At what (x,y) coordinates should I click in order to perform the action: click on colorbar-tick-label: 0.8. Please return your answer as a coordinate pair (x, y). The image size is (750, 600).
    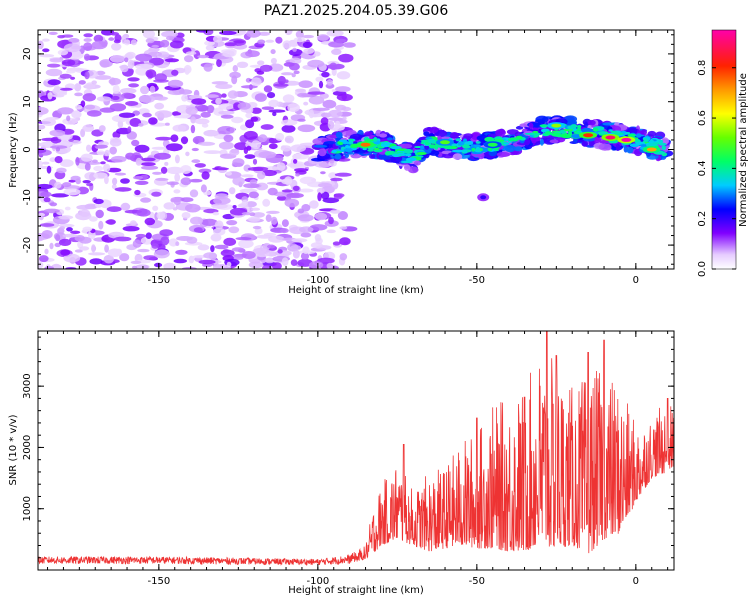
    Looking at the image, I should click on (702, 68).